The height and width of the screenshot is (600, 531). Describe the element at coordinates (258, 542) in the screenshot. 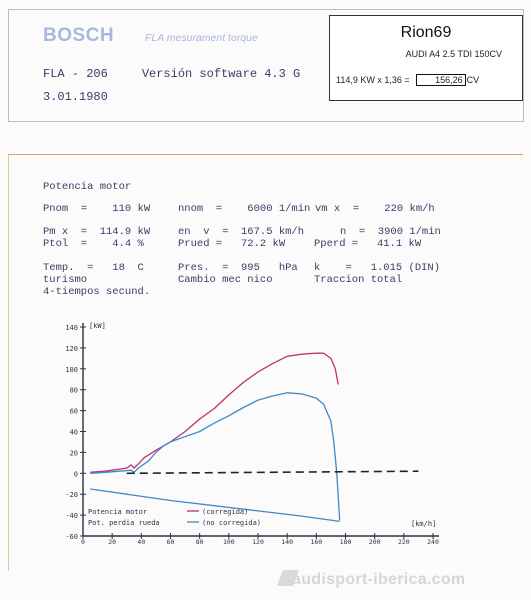

I see `x-tick-label: 120` at that location.